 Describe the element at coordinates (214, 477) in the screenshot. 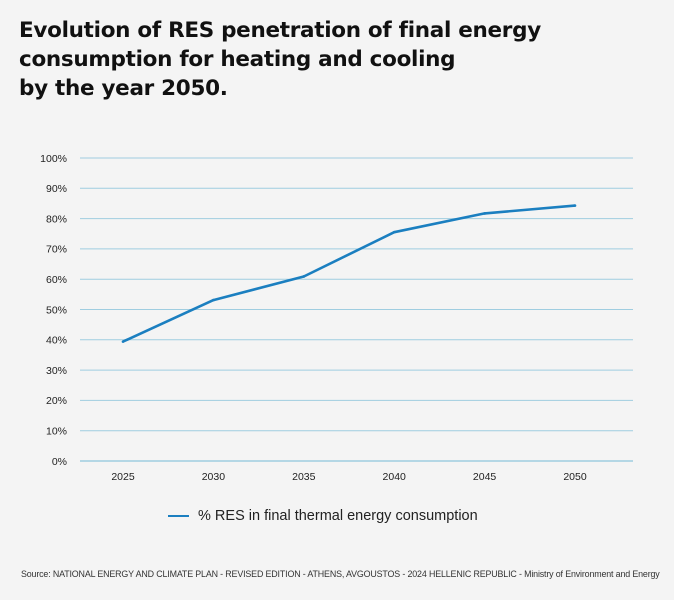

I see `x-tick-label: 2030` at that location.